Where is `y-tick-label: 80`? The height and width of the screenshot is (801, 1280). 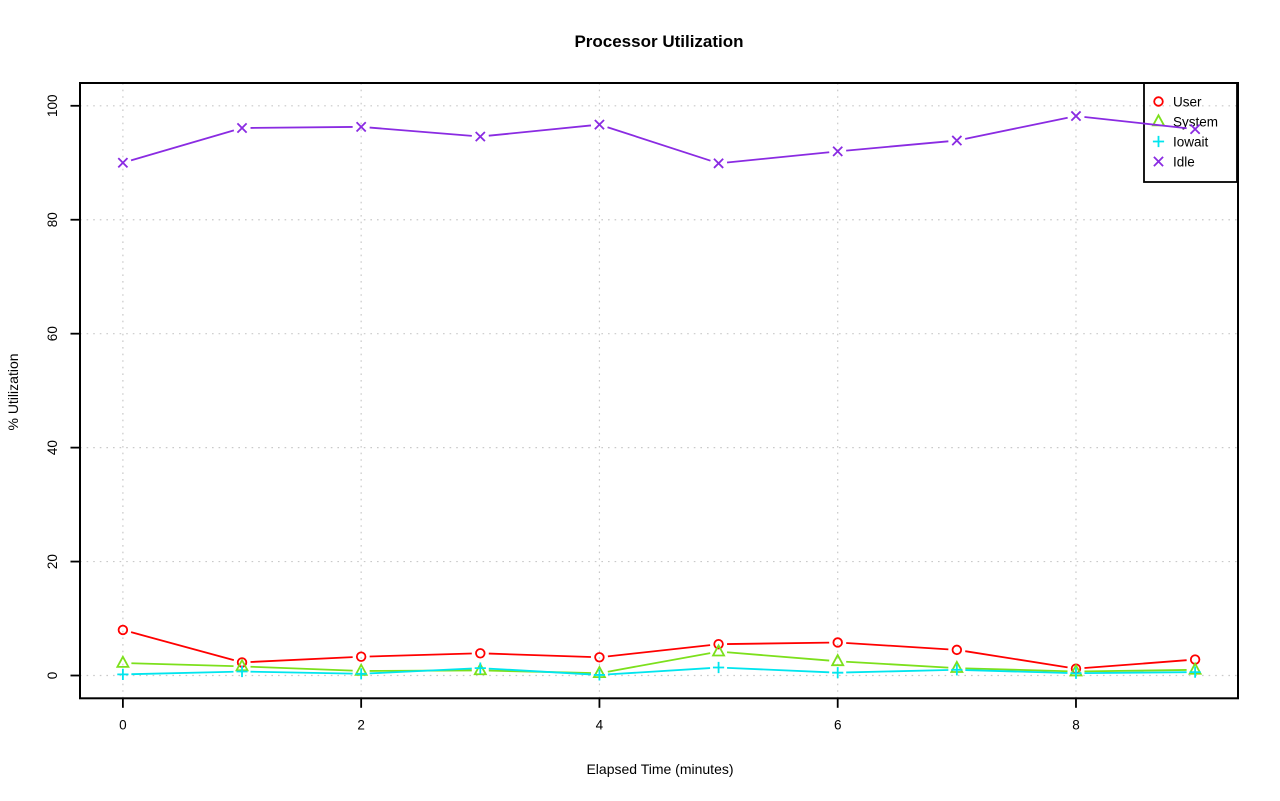 y-tick-label: 80 is located at coordinates (52, 219).